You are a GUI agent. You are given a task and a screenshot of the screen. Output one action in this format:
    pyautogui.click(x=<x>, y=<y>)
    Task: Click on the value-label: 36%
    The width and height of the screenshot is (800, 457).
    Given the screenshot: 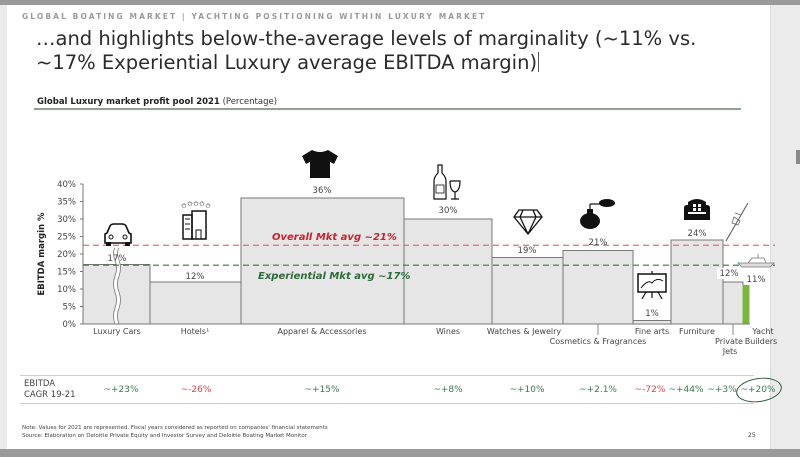 What is the action you would take?
    pyautogui.click(x=322, y=191)
    